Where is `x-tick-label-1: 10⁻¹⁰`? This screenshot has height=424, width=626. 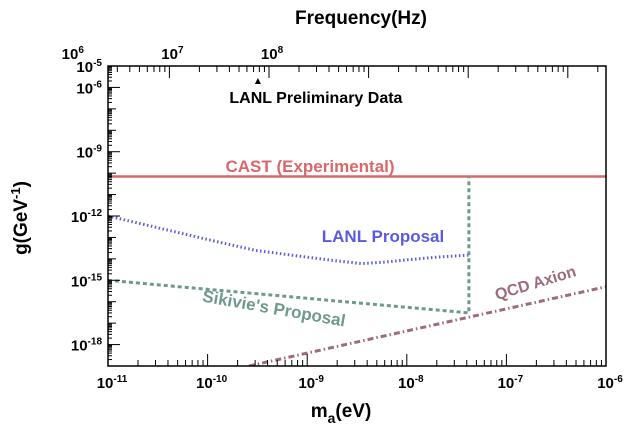
x-tick-label-1: 10⁻¹⁰ is located at coordinates (212, 383).